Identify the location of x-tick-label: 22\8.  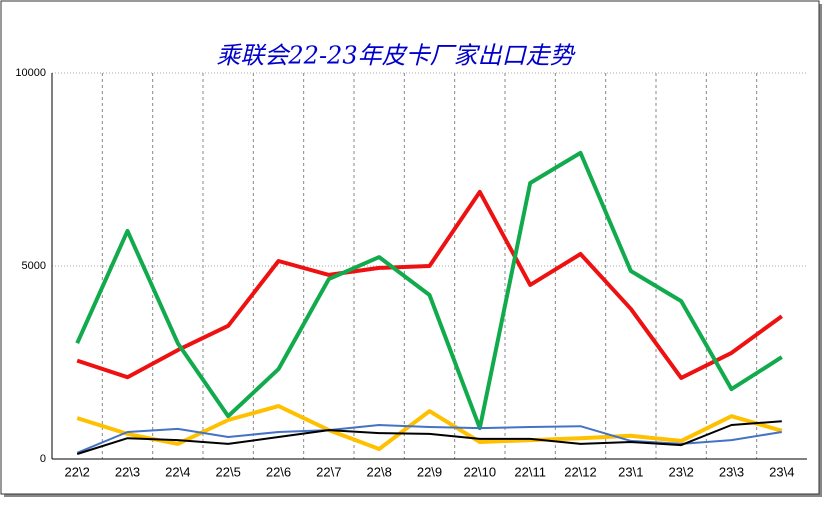
(379, 471).